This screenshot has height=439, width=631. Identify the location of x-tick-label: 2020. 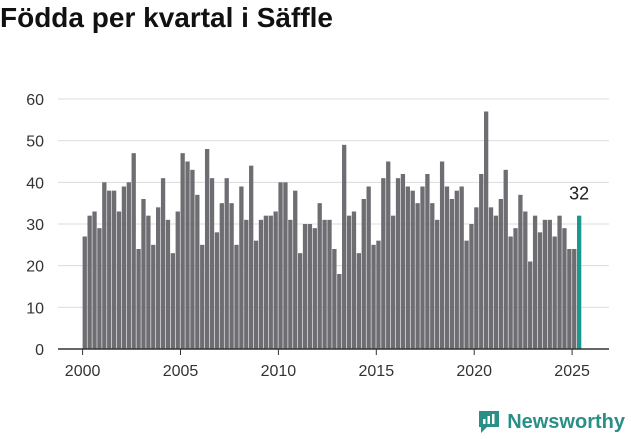
(474, 371).